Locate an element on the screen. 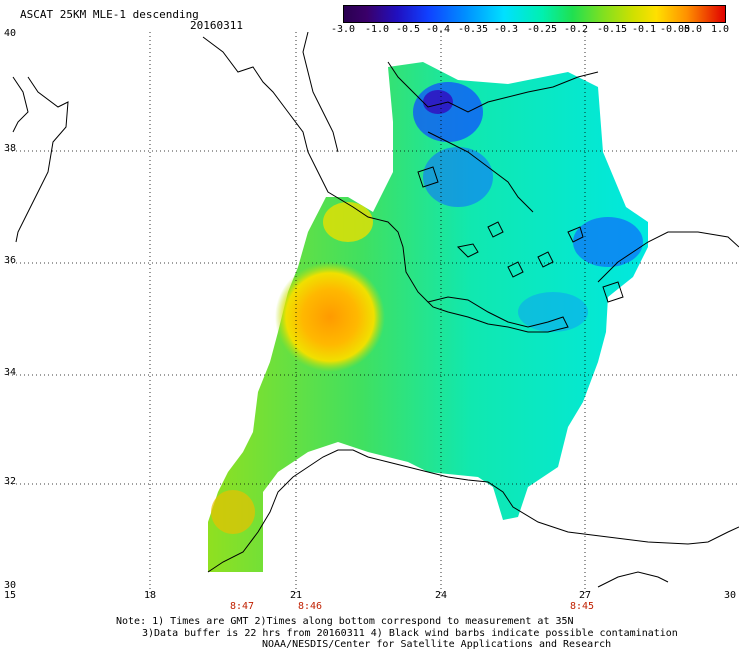 This screenshot has width=740, height=650. pass-time-label: 8:46 is located at coordinates (310, 606).